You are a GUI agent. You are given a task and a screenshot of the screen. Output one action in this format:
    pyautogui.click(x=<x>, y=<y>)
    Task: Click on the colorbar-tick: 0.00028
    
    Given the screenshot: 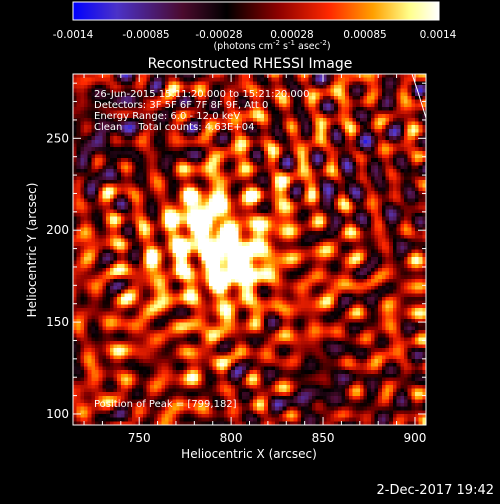 What is the action you would take?
    pyautogui.click(x=291, y=35)
    